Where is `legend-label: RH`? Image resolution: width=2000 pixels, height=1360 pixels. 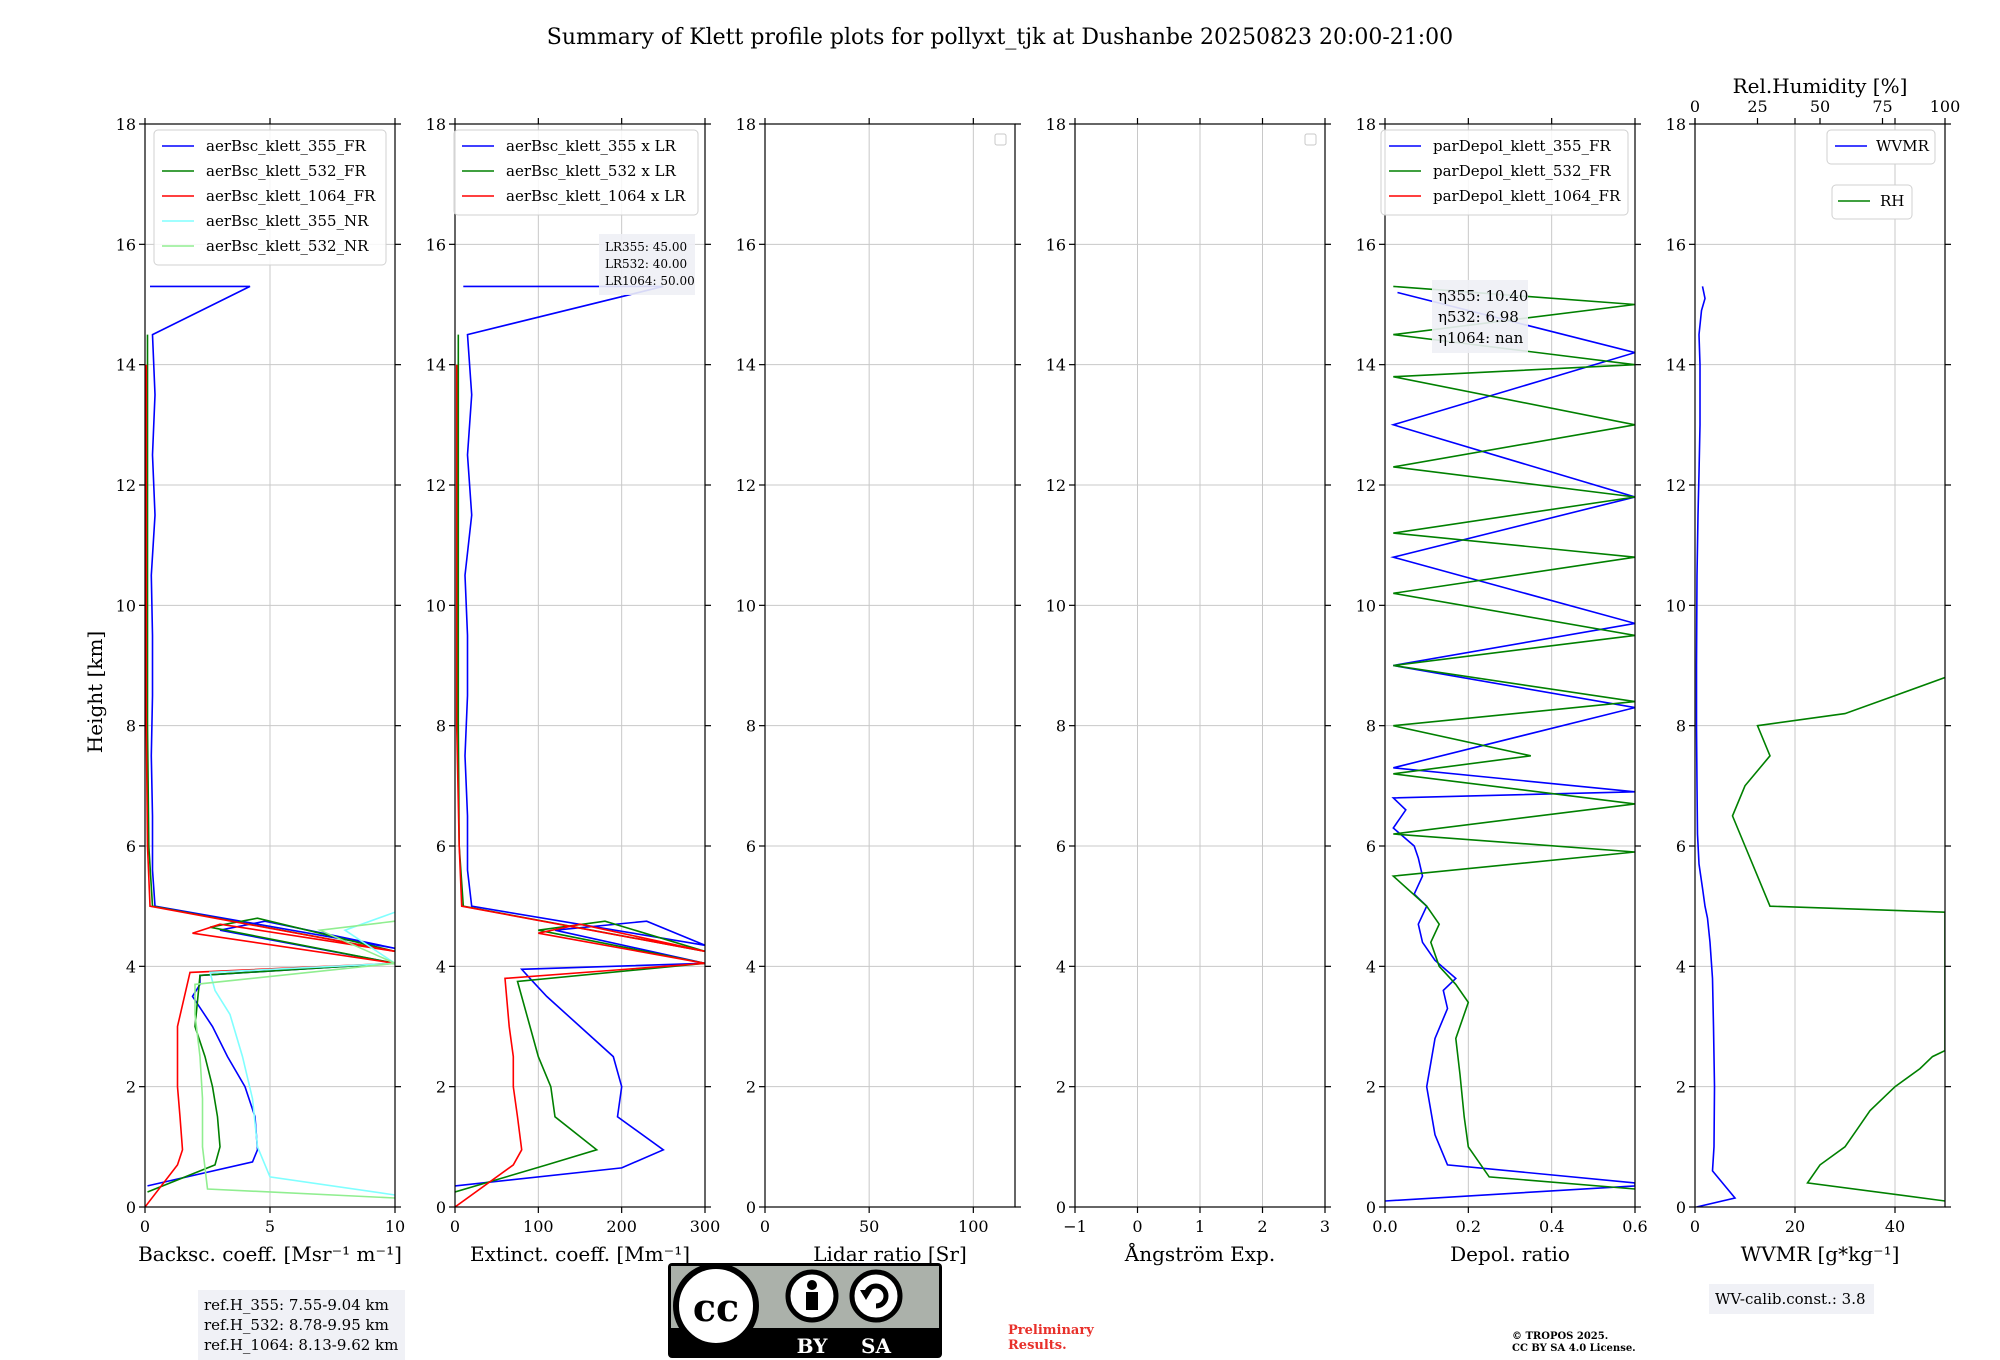
legend-label: RH is located at coordinates (1892, 201).